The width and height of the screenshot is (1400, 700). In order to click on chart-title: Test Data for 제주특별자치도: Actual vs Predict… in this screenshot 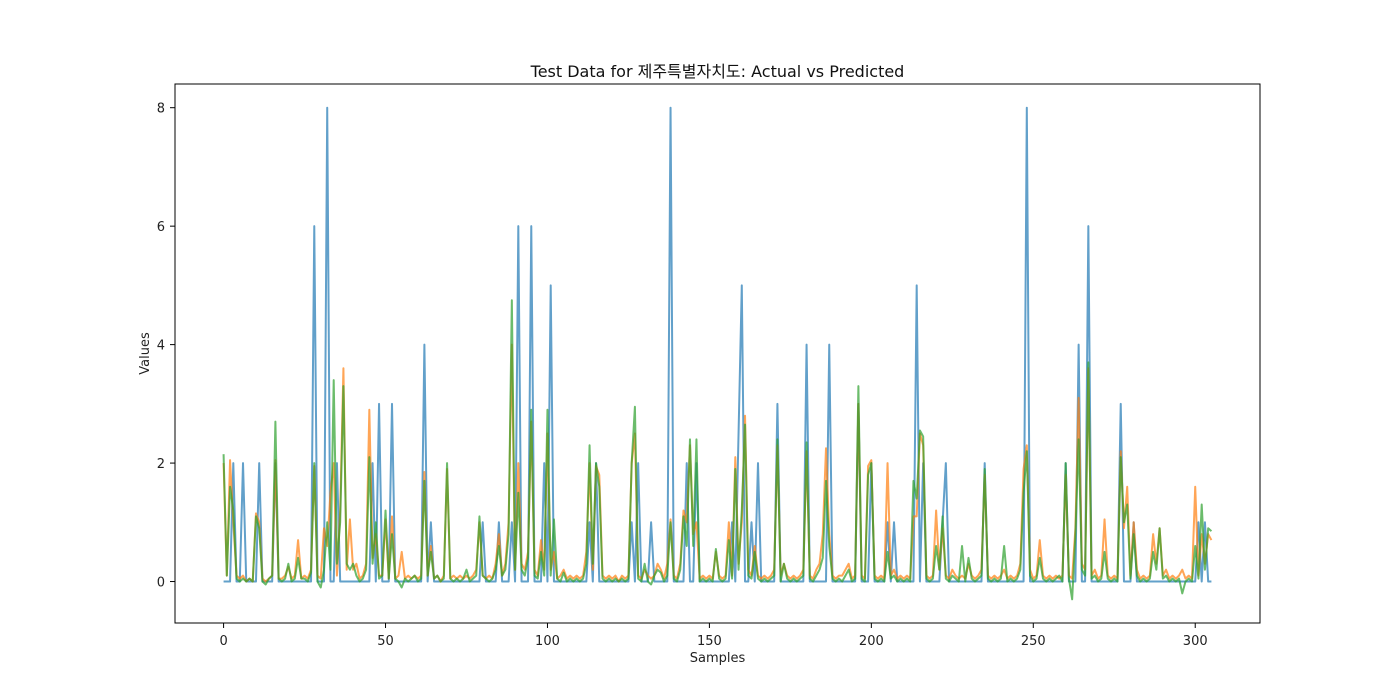, I will do `click(717, 71)`.